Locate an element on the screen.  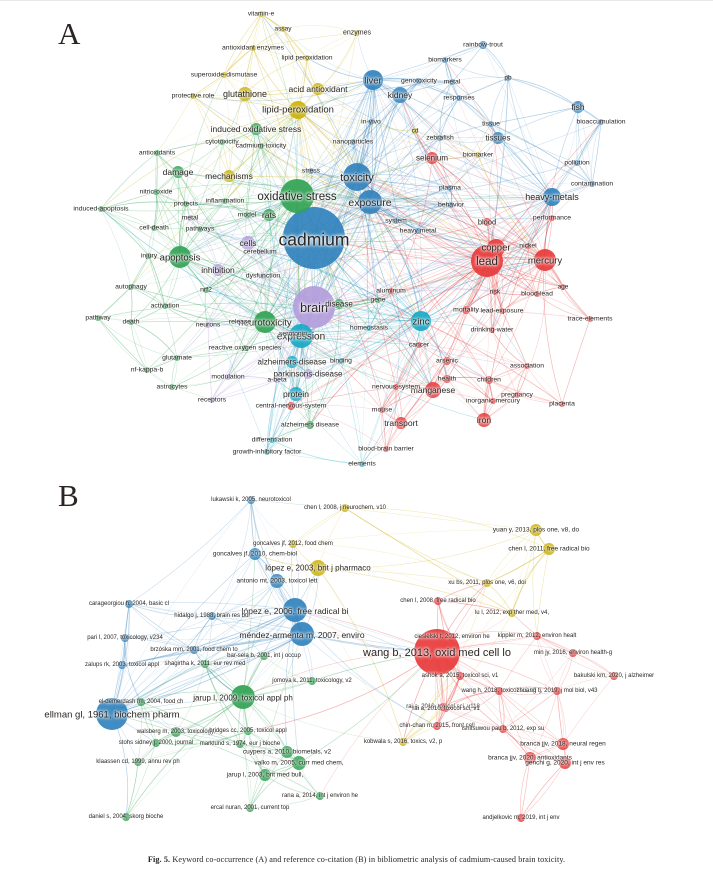
panel-a-label: A is located at coordinates (69, 33).